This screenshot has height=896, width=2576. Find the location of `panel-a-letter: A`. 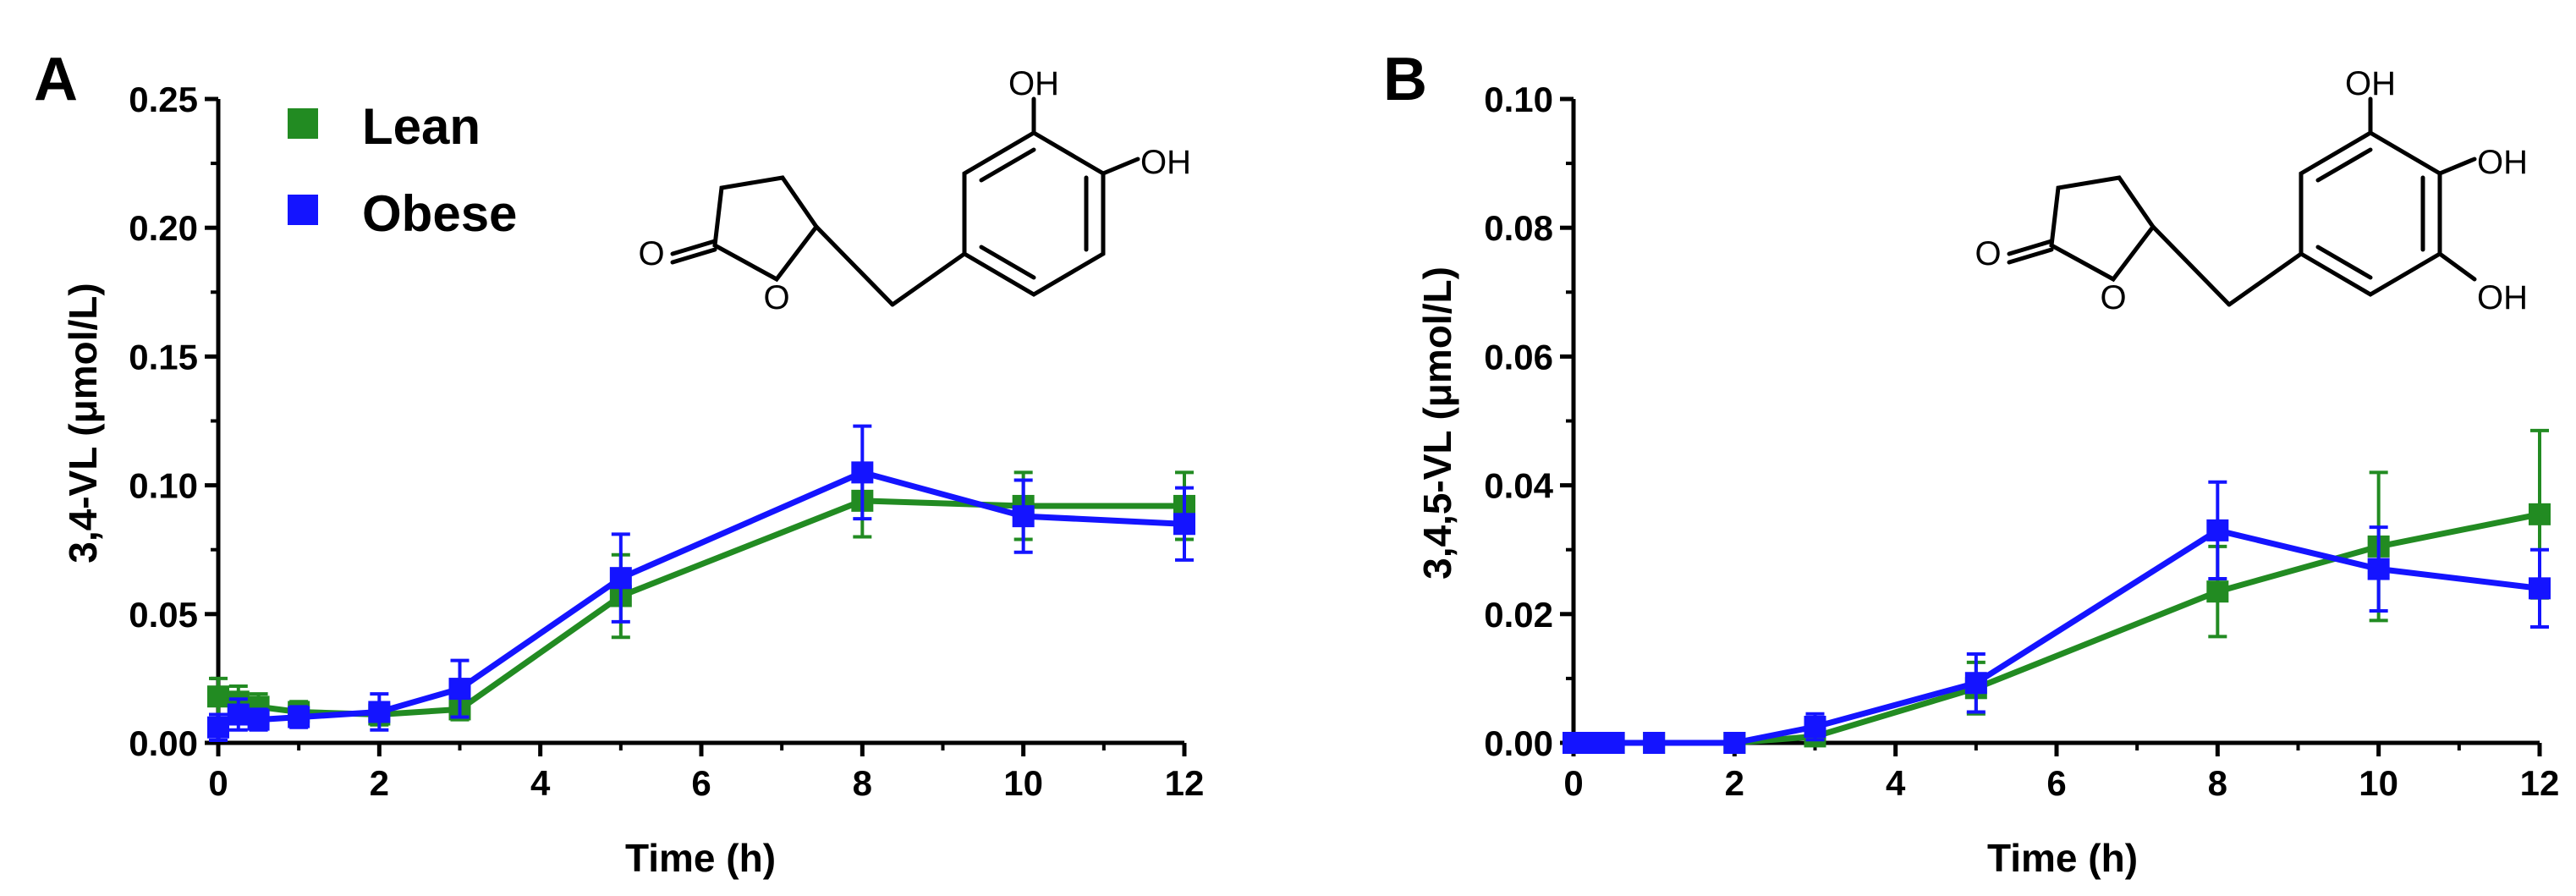

panel-a-letter: A is located at coordinates (56, 79).